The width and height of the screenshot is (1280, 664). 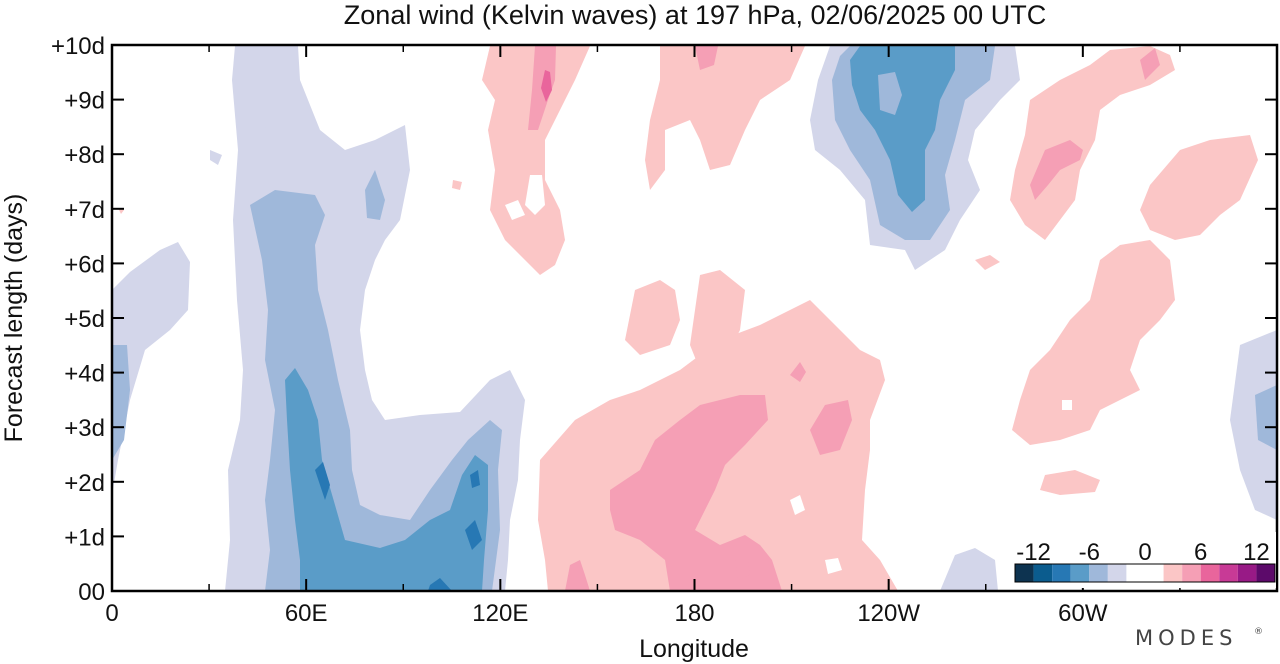 What do you see at coordinates (78, 46) in the screenshot?
I see `y-tick-label: +10d` at bounding box center [78, 46].